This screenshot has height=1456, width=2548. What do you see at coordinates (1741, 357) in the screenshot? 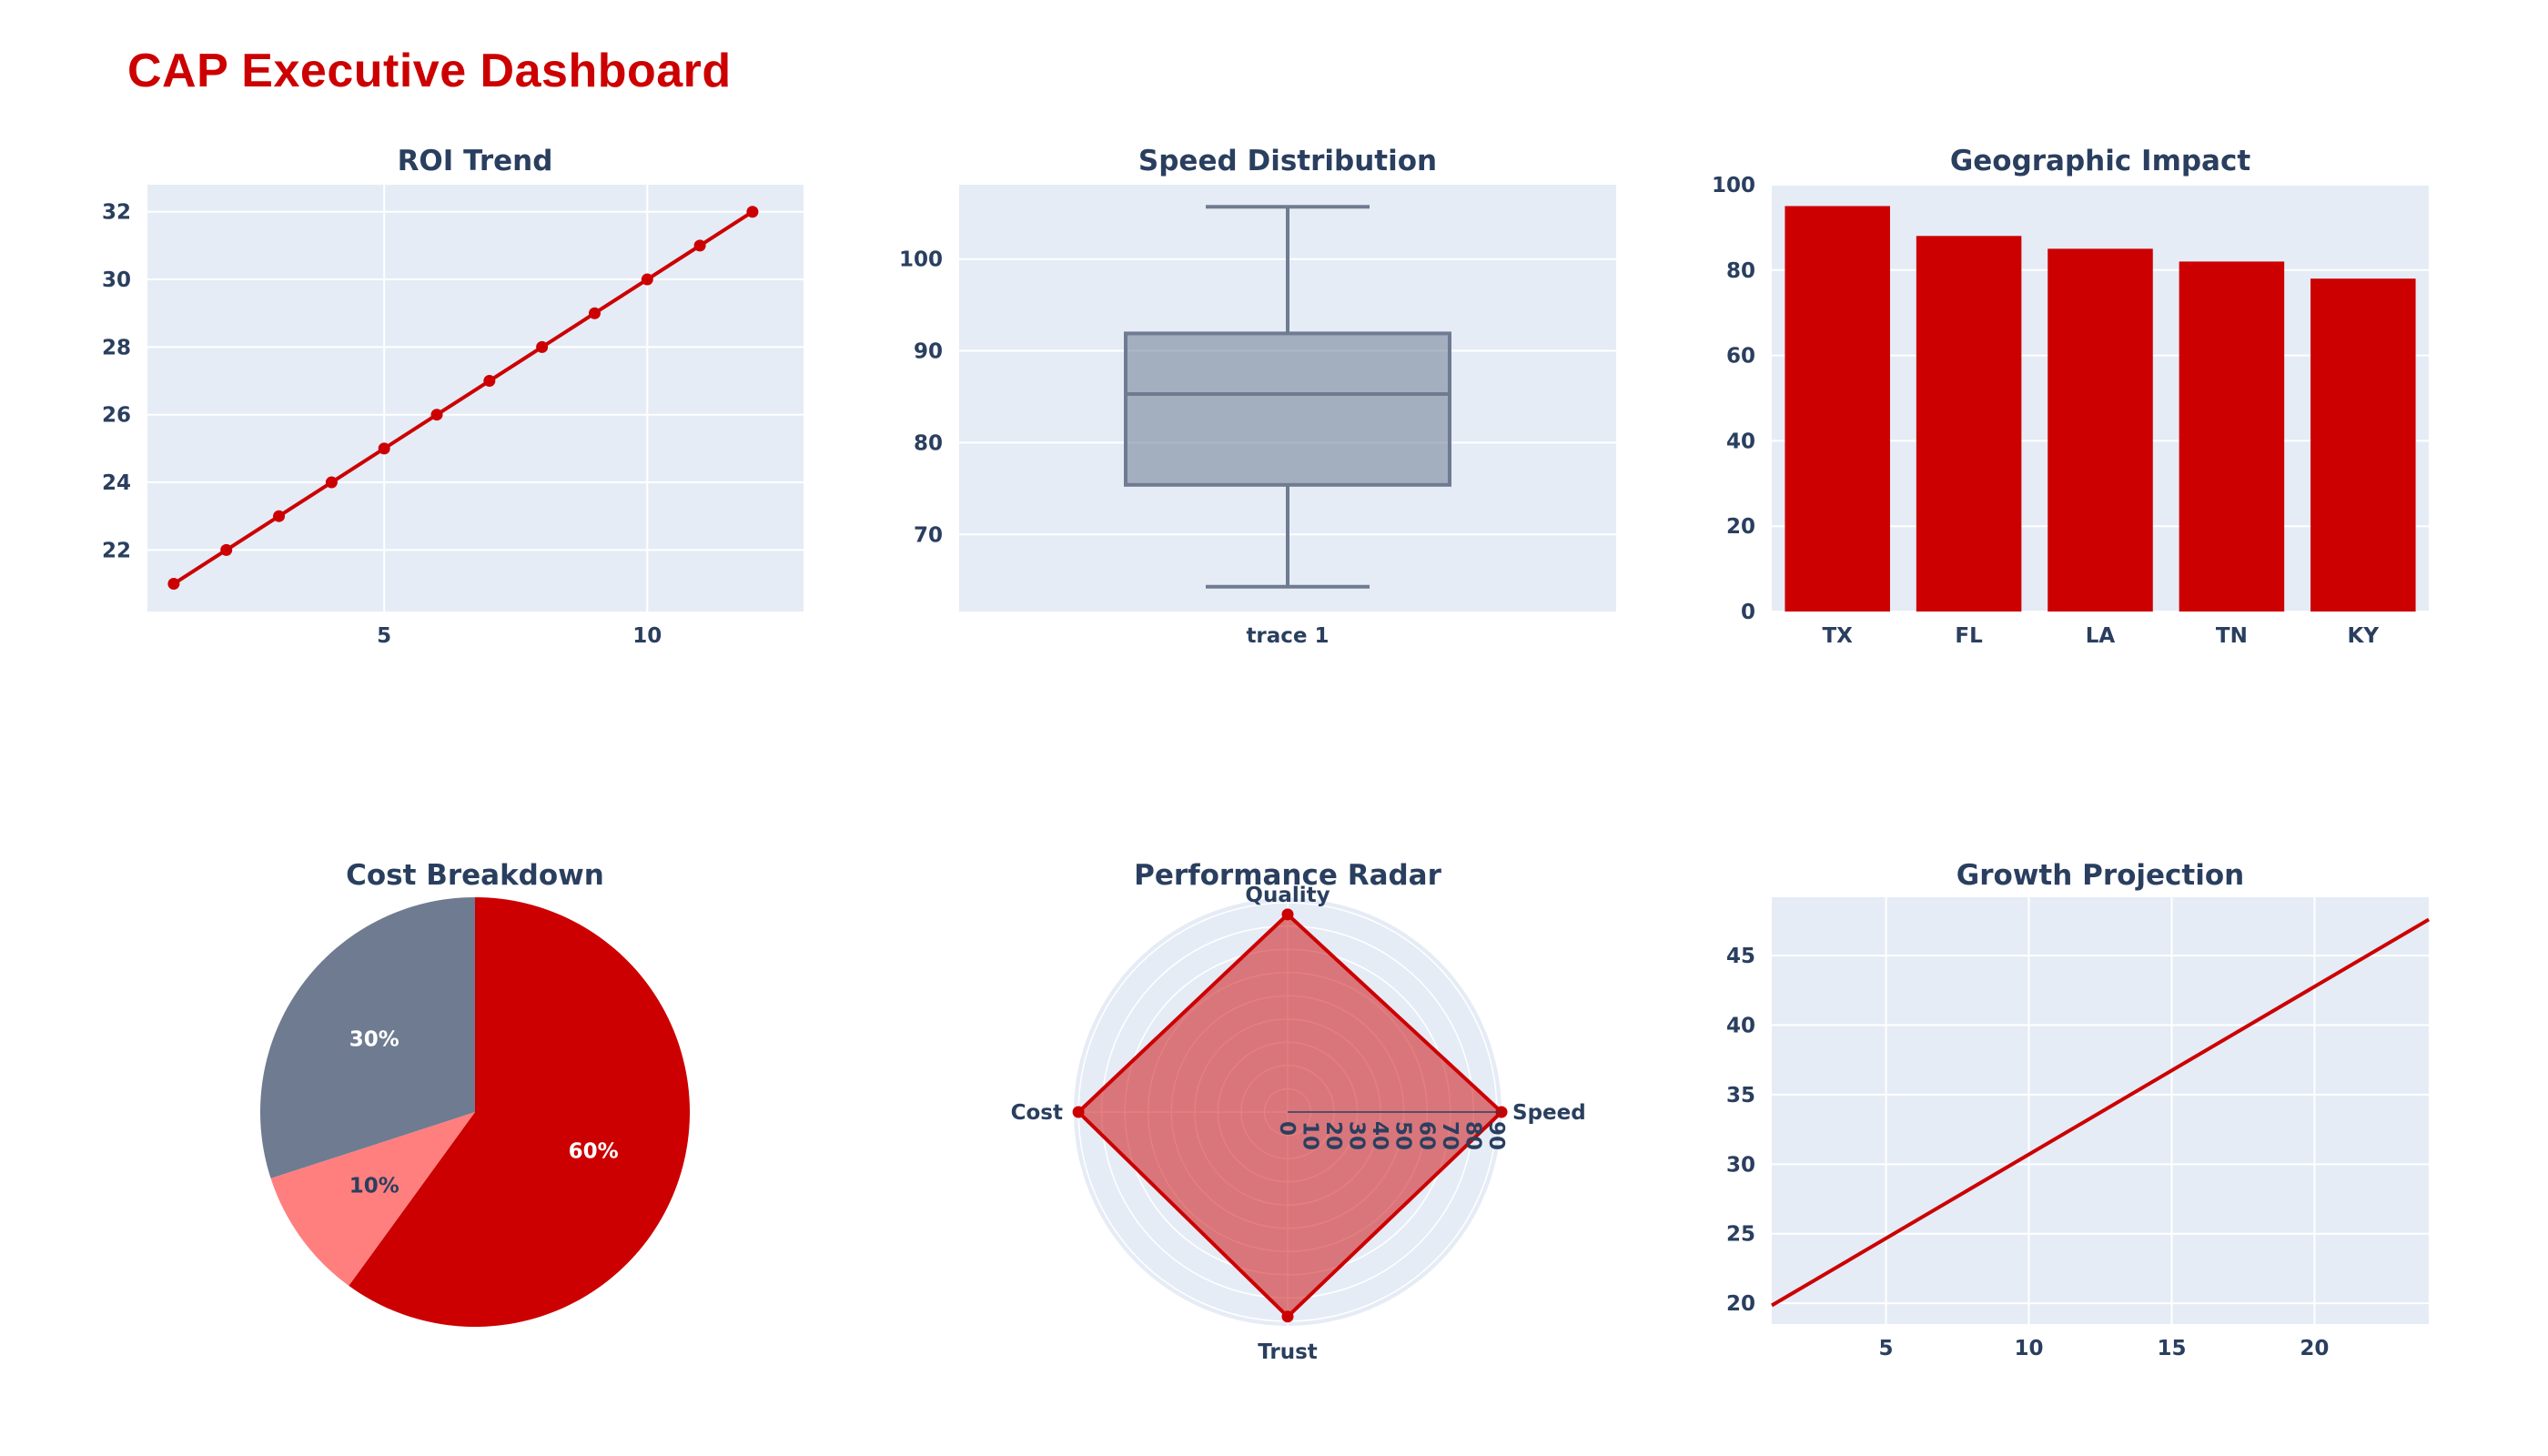
I see `geo-y-tick-label: 60` at bounding box center [1741, 357].